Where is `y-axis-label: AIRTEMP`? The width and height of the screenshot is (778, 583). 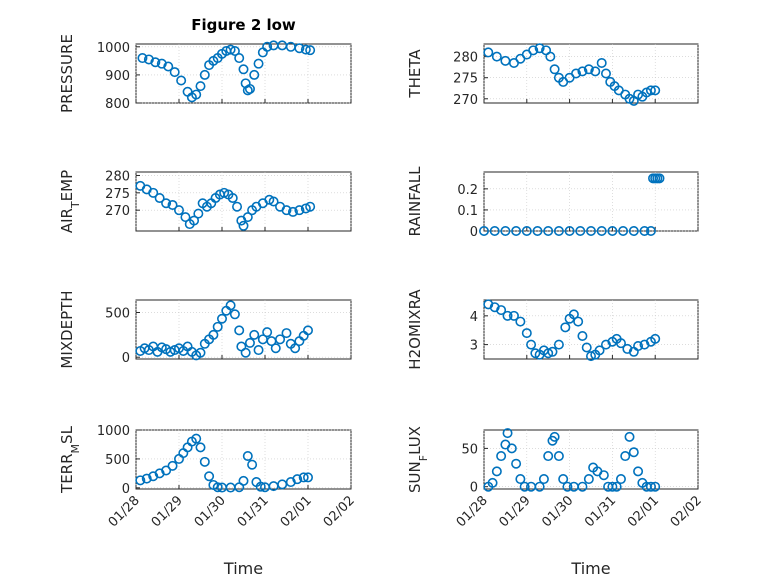 y-axis-label: AIRTEMP is located at coordinates (70, 201).